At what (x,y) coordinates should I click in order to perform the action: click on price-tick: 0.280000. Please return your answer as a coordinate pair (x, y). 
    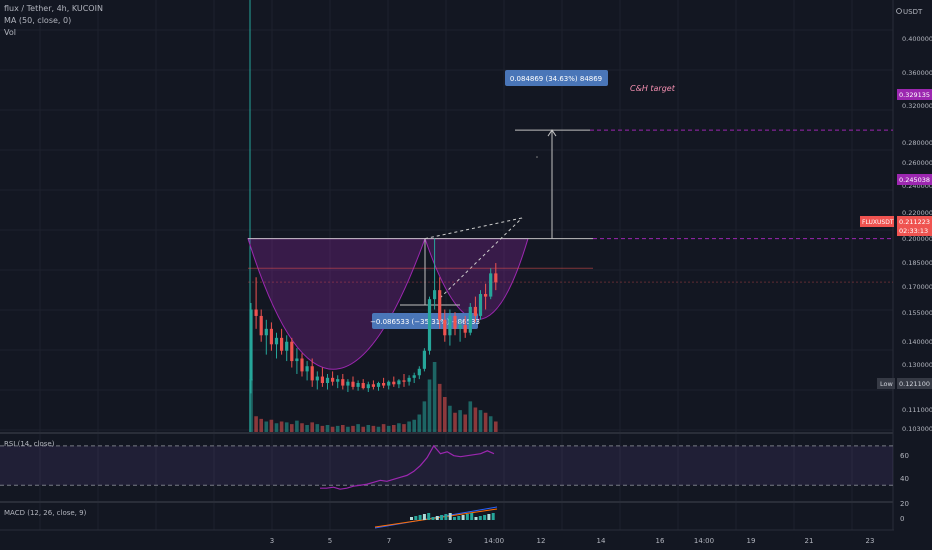
    Looking at the image, I should click on (917, 143).